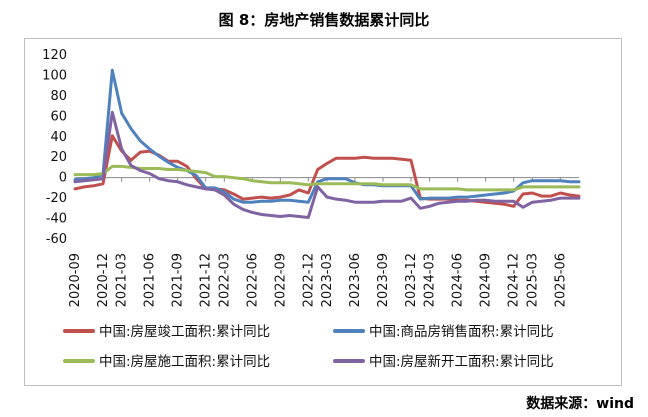  Describe the element at coordinates (580, 404) in the screenshot. I see `data-source: 数据来源：wind` at that location.